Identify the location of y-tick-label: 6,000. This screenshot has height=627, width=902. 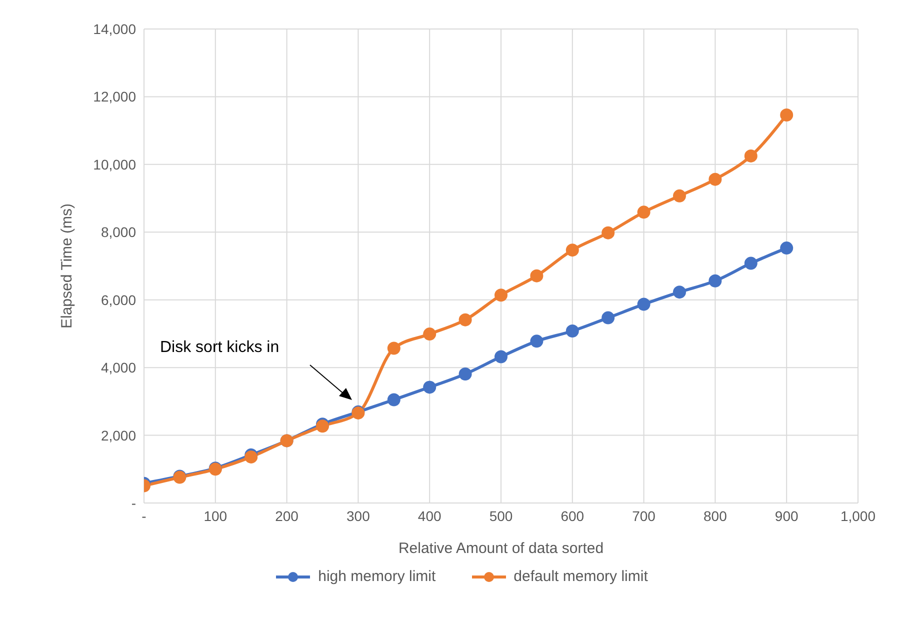
(118, 300).